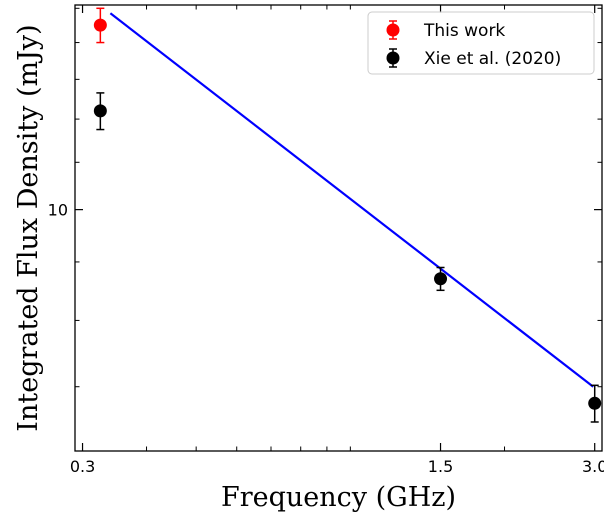 This screenshot has height=516, width=604. What do you see at coordinates (492, 59) in the screenshot?
I see `legend-label: Xie et al. (2020)` at bounding box center [492, 59].